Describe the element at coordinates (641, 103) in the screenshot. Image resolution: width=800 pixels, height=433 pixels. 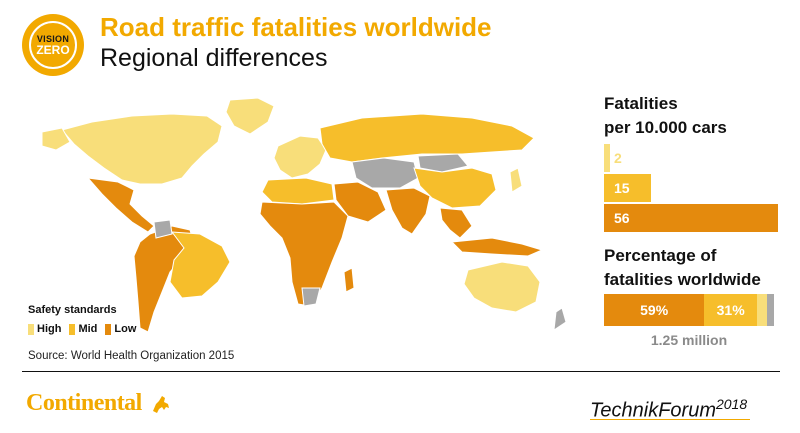
I see `fatalities-heading-line1: Fatalities` at that location.